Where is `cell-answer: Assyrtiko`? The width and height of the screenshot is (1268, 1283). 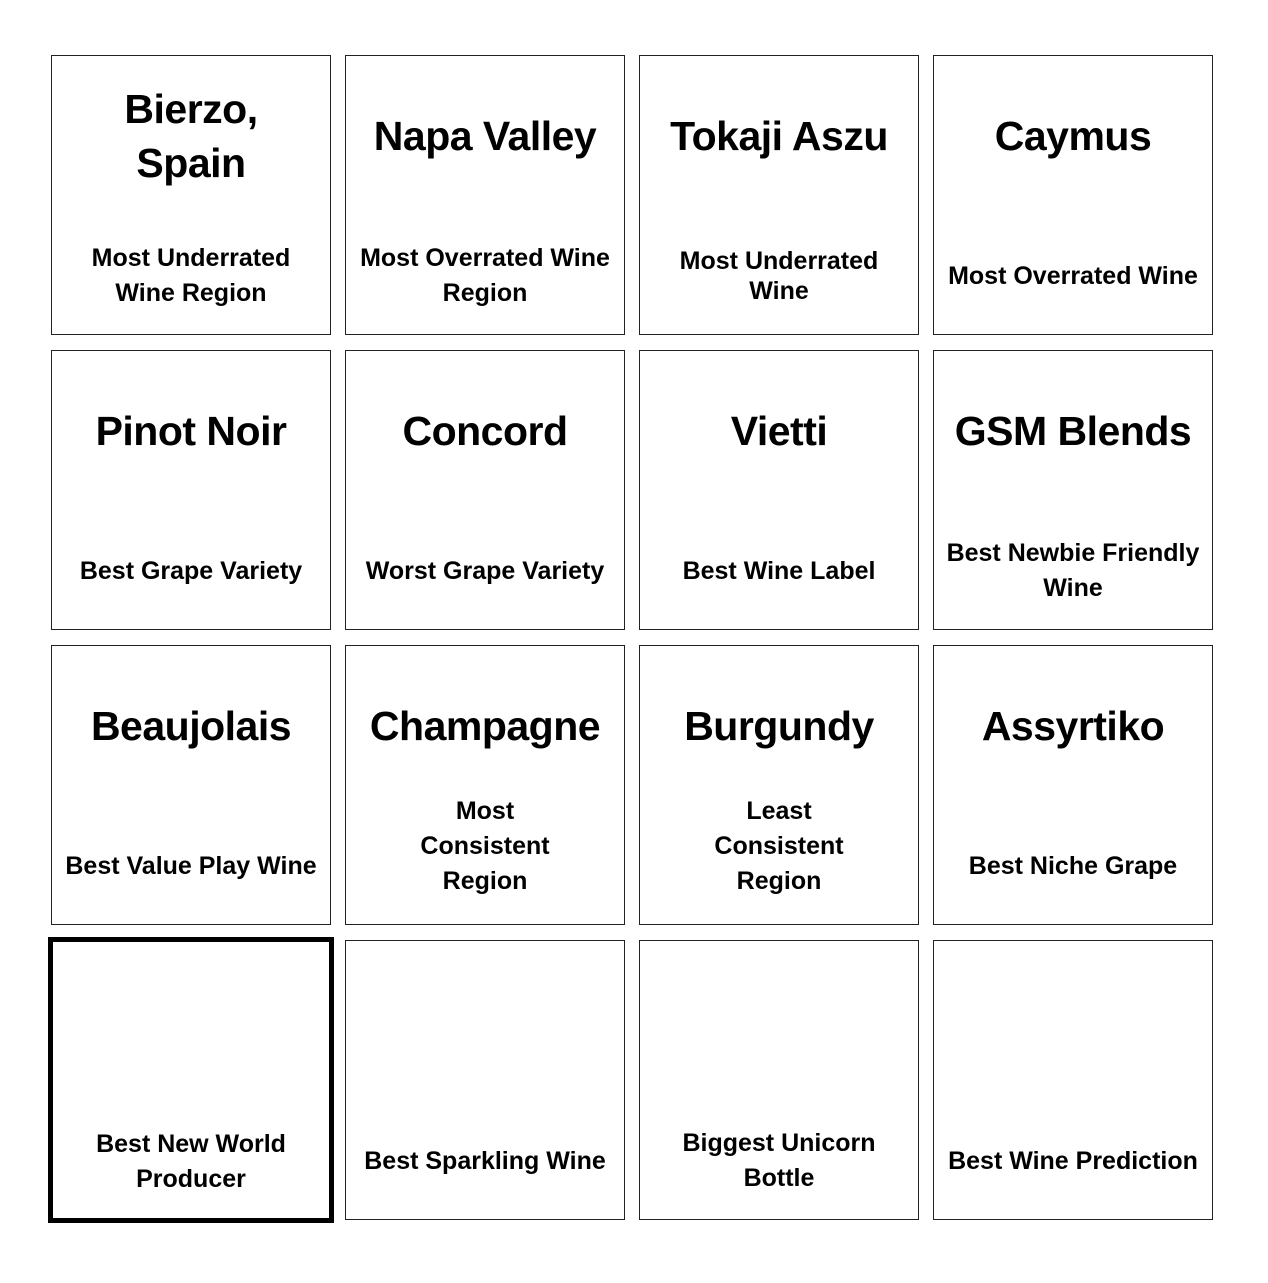
cell-answer: Assyrtiko is located at coordinates (1073, 726).